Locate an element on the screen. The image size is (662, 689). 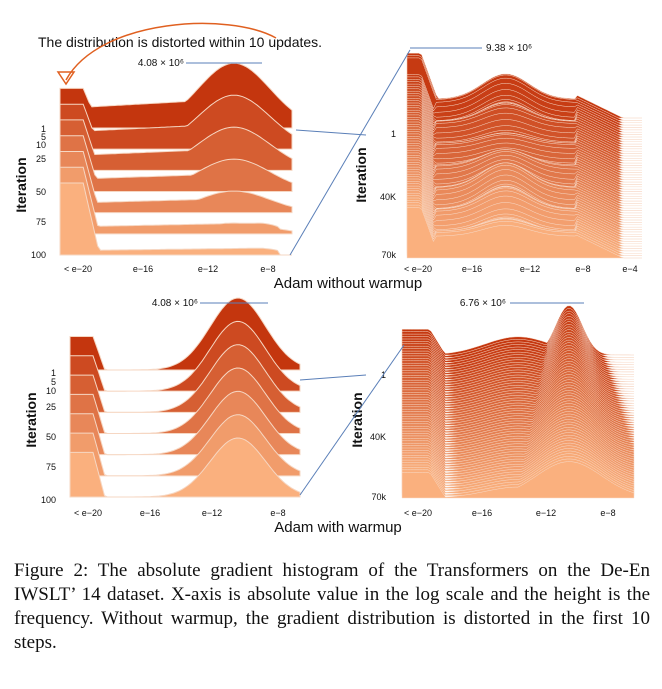
peak-value-label: 6.76 × 10⁶ is located at coordinates (483, 303).